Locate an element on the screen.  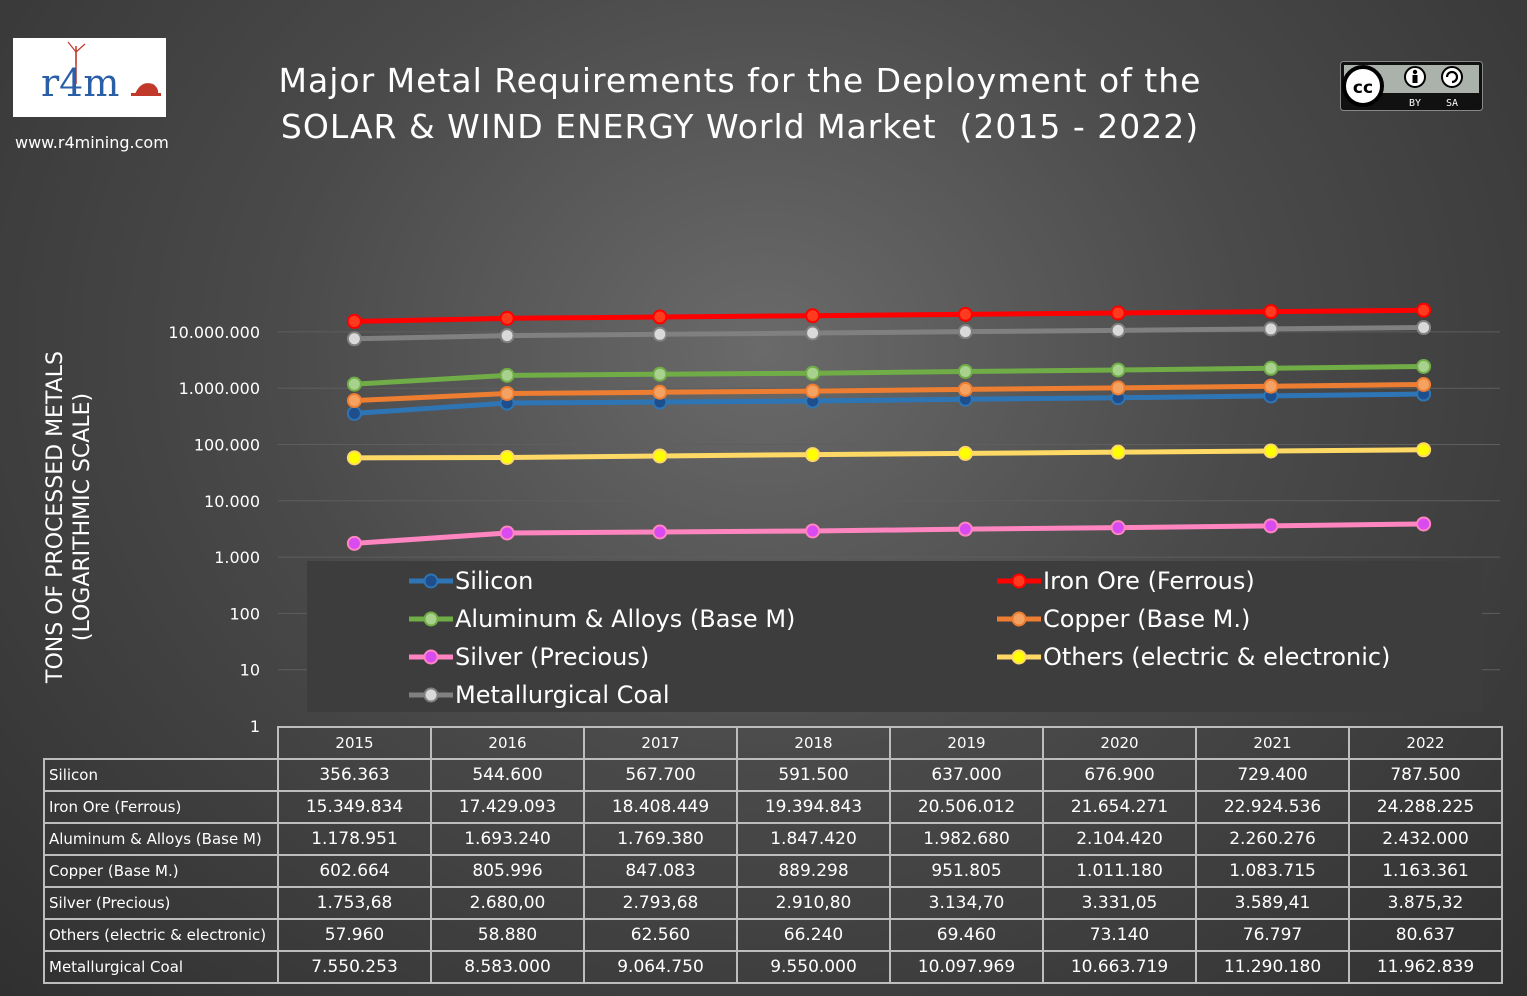
table-cell: 66.240 is located at coordinates (813, 935).